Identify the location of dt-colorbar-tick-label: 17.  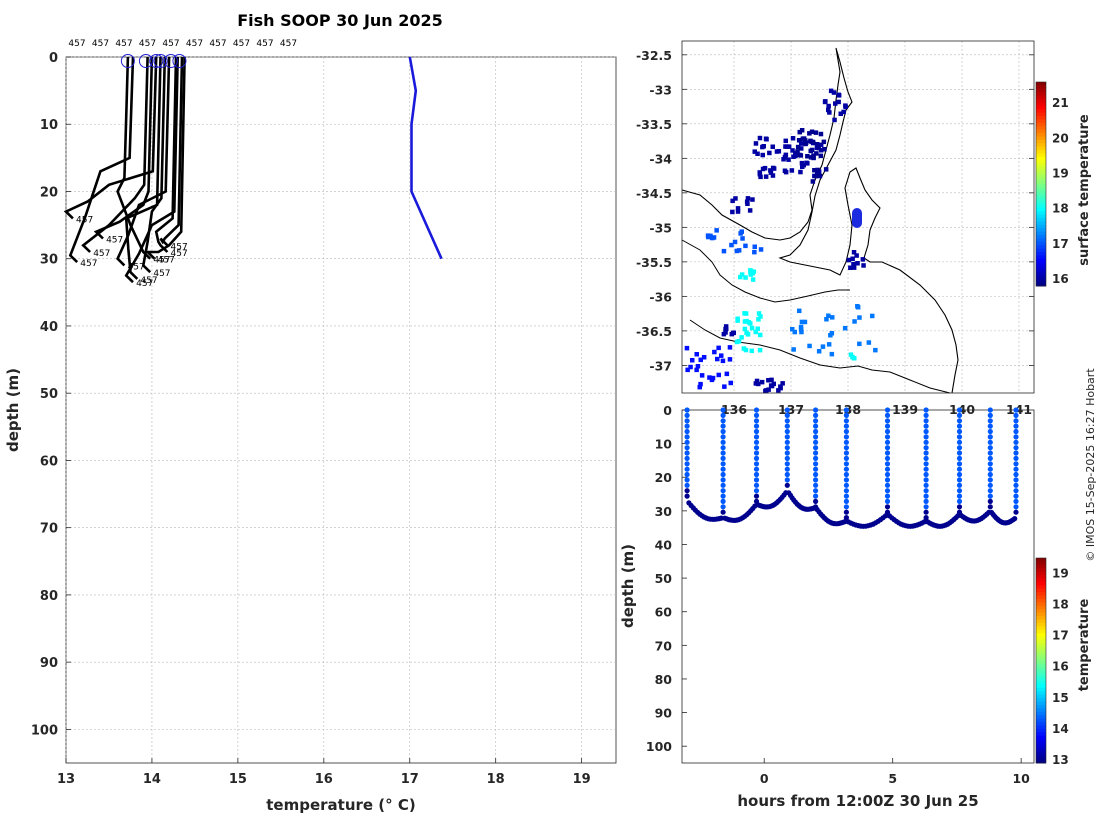
(1060, 636).